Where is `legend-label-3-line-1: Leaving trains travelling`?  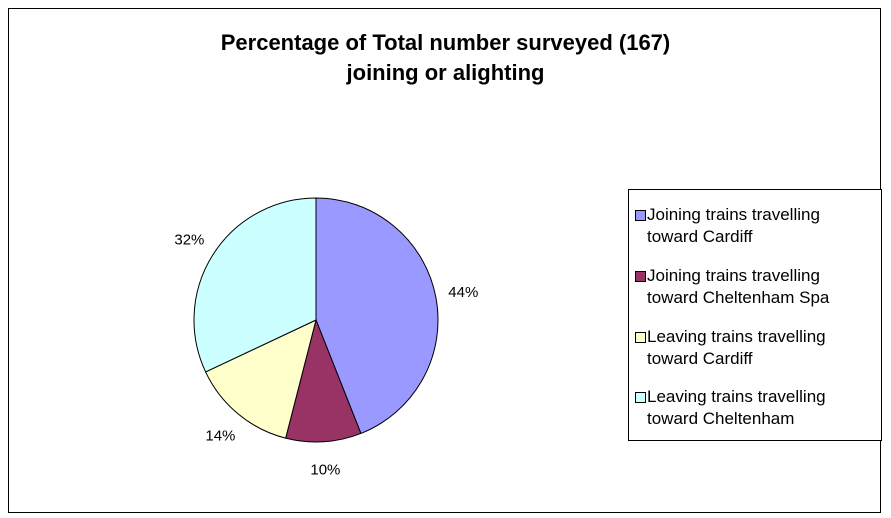 legend-label-3-line-1: Leaving trains travelling is located at coordinates (736, 336).